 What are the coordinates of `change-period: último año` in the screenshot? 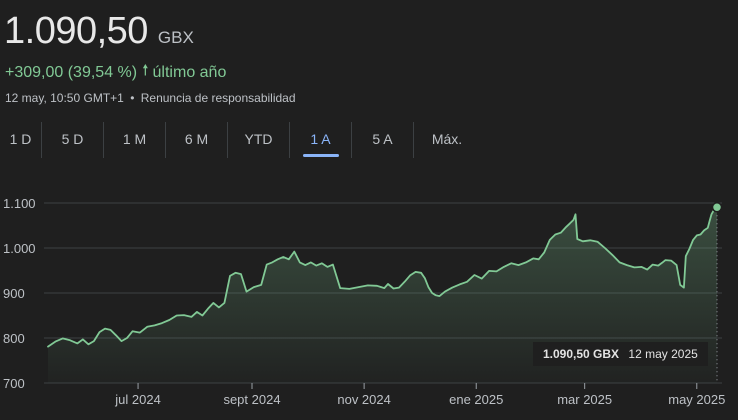 It's located at (189, 72).